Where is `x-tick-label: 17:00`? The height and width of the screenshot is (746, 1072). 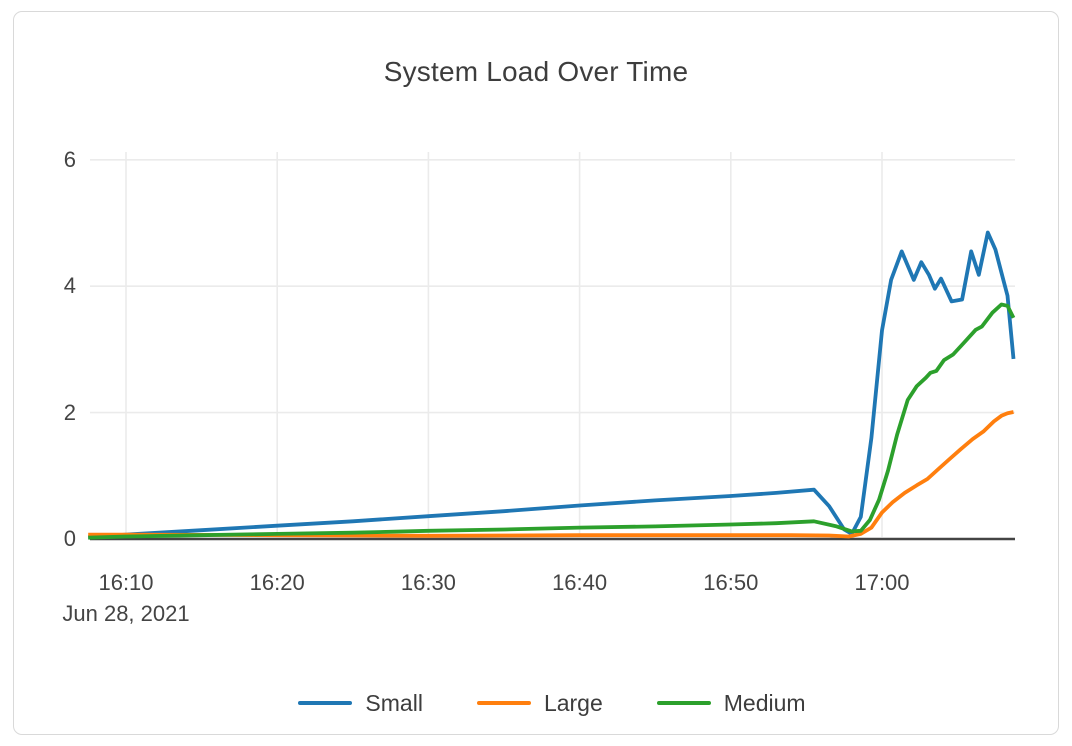 x-tick-label: 17:00 is located at coordinates (882, 582).